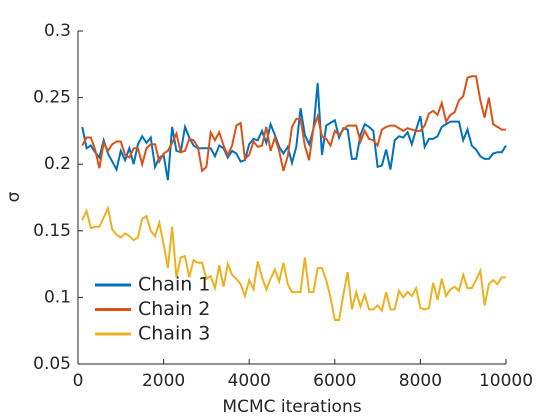 The height and width of the screenshot is (420, 560). What do you see at coordinates (57, 297) in the screenshot?
I see `y-tick-label: 0.1` at bounding box center [57, 297].